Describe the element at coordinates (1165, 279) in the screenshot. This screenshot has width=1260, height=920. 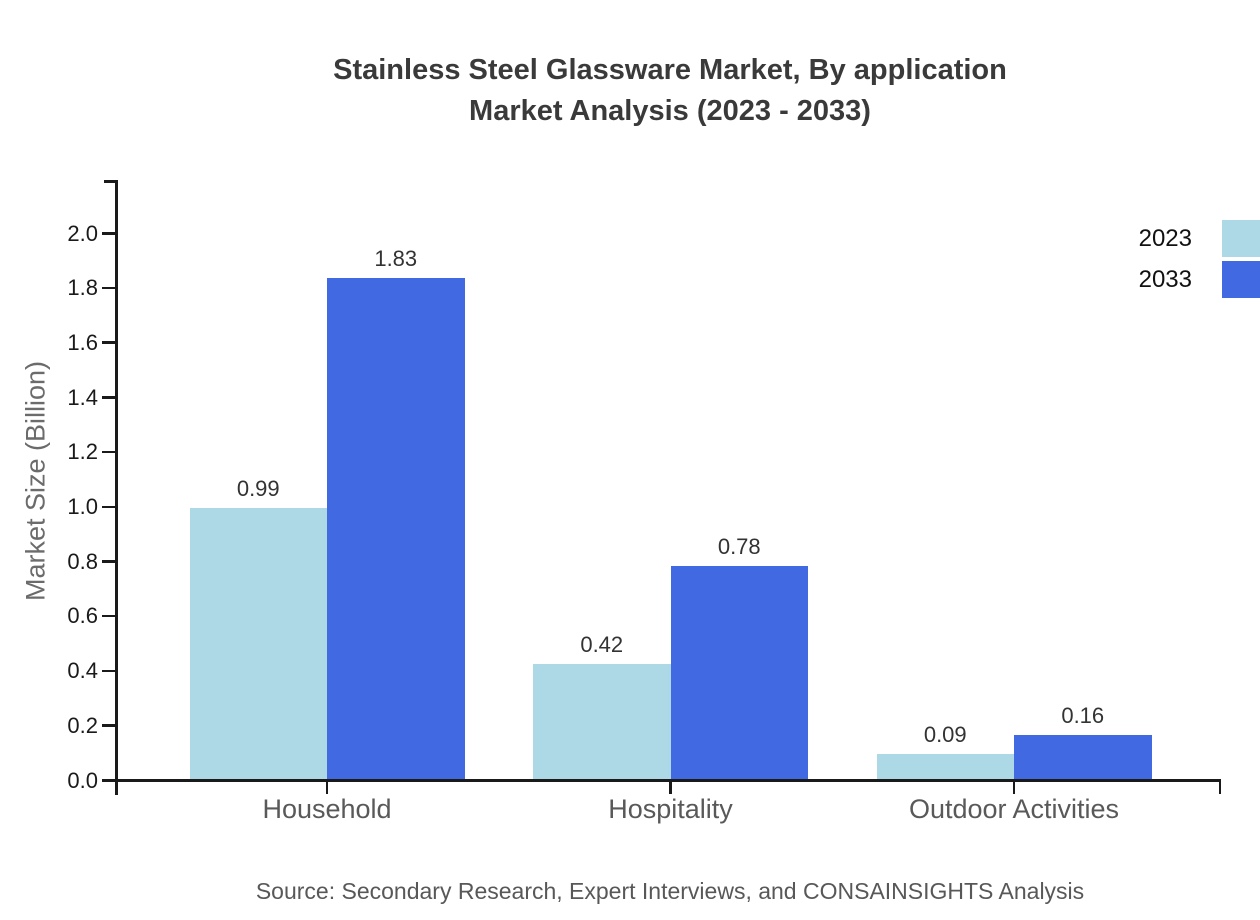
I see `legend-label: 2033` at that location.